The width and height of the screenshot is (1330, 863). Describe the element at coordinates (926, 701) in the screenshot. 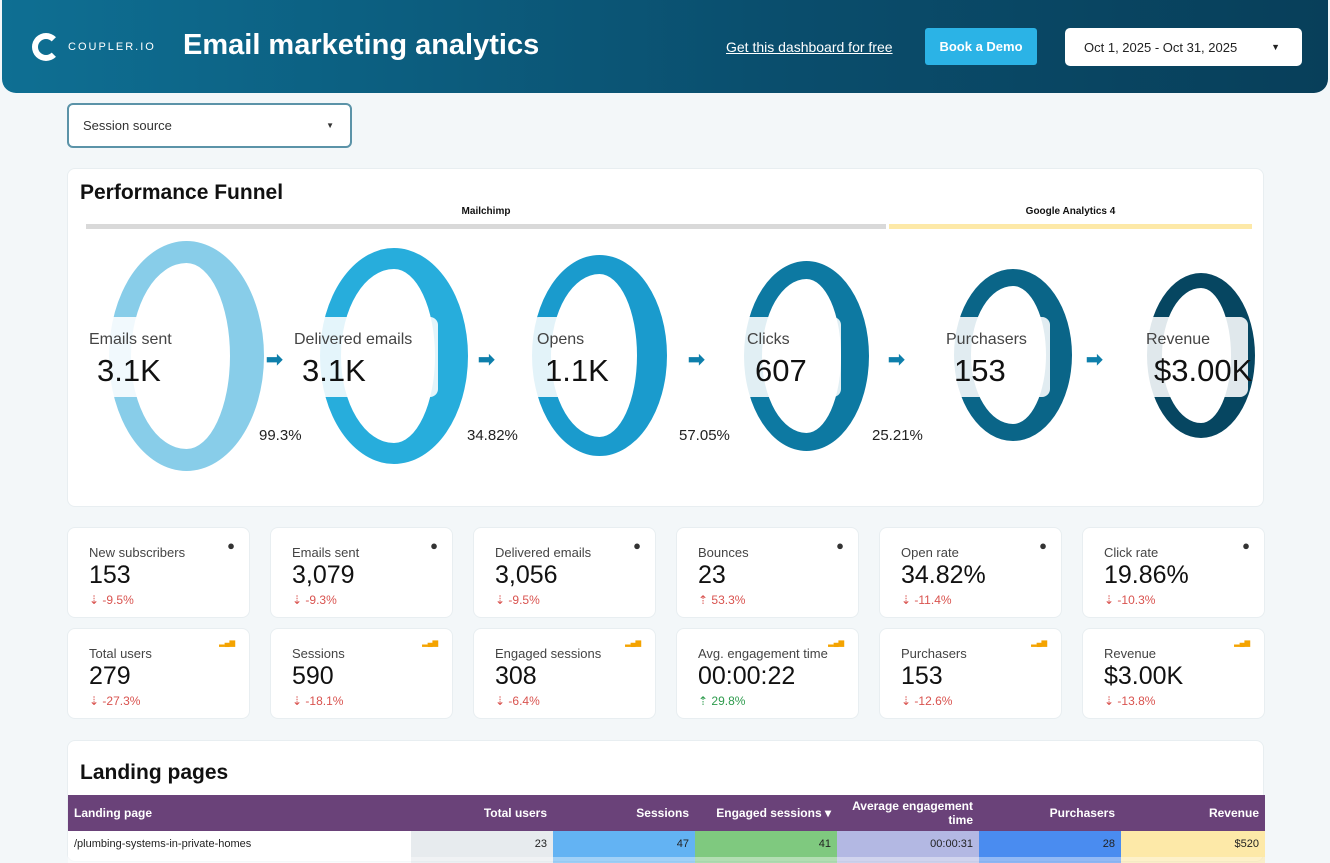

I see `kpi-delta: ⇣ -12.6%` at that location.